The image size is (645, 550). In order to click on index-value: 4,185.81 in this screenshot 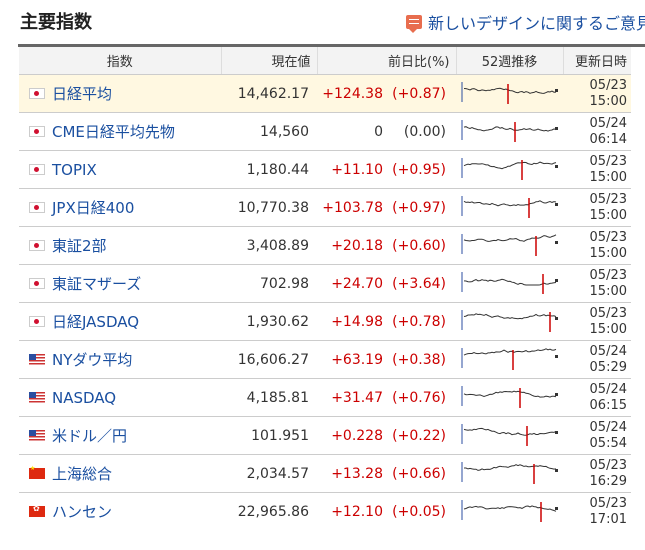, I will do `click(269, 397)`.